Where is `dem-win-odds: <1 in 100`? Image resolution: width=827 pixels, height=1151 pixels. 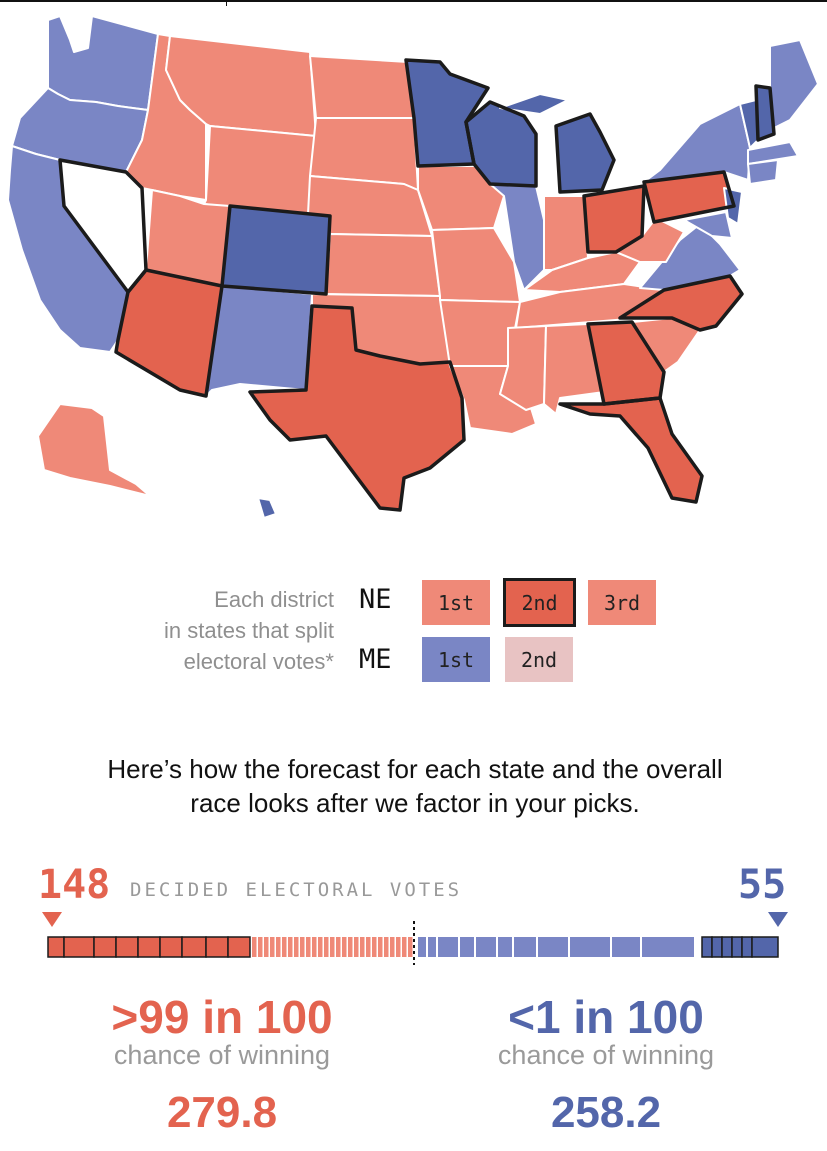 dem-win-odds: <1 in 100 is located at coordinates (606, 1017).